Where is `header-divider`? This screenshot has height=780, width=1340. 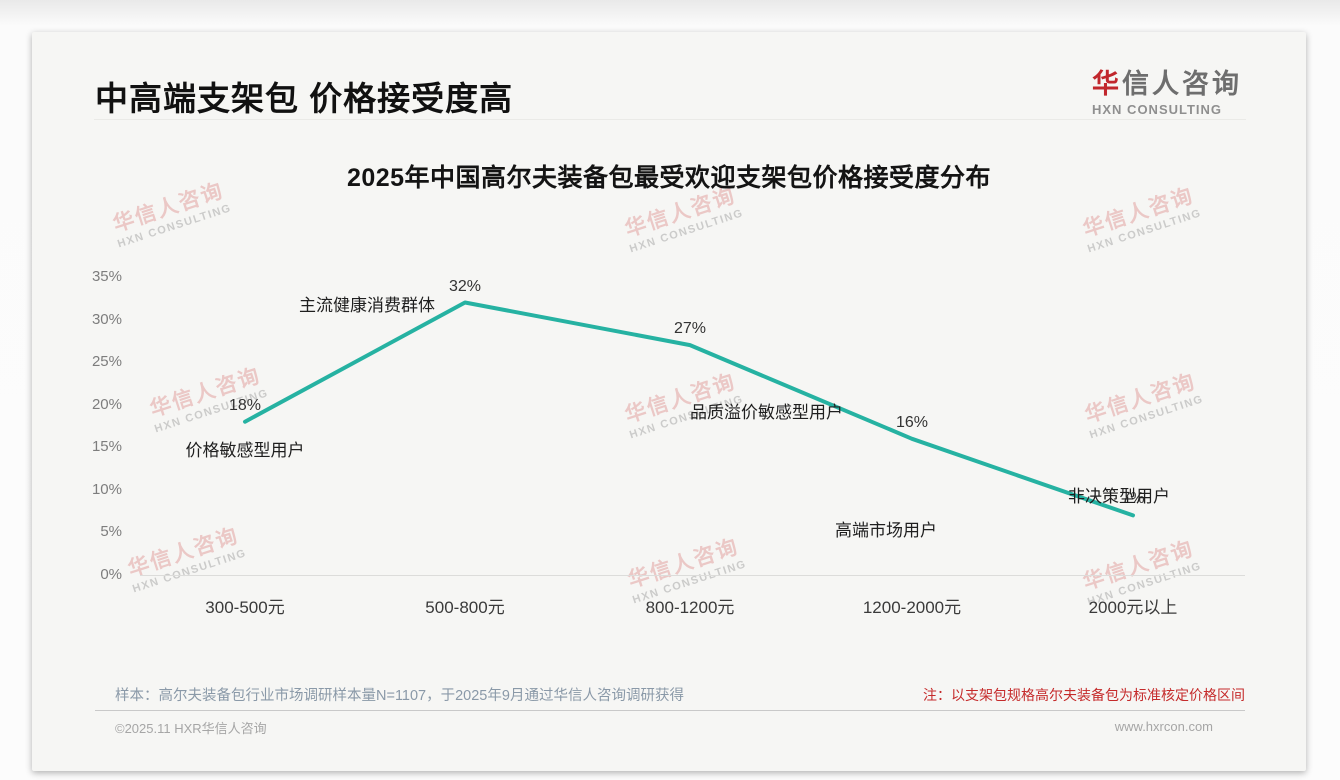 header-divider is located at coordinates (670, 119).